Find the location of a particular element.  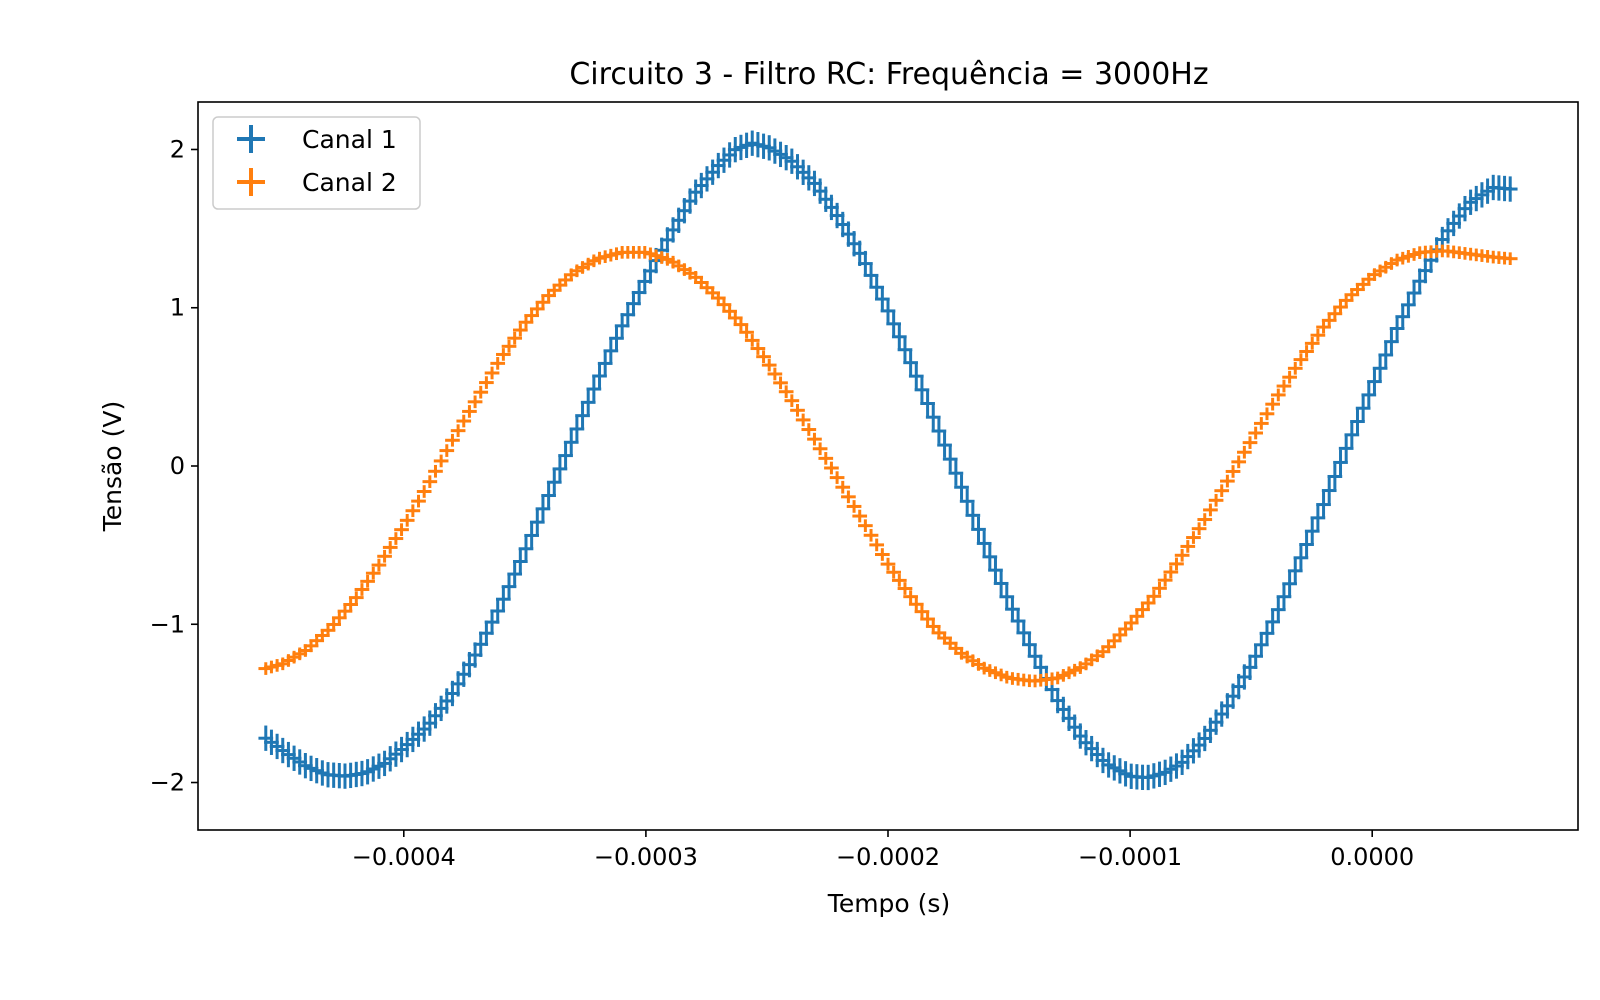

legend-label: Canal 1 is located at coordinates (349, 139).